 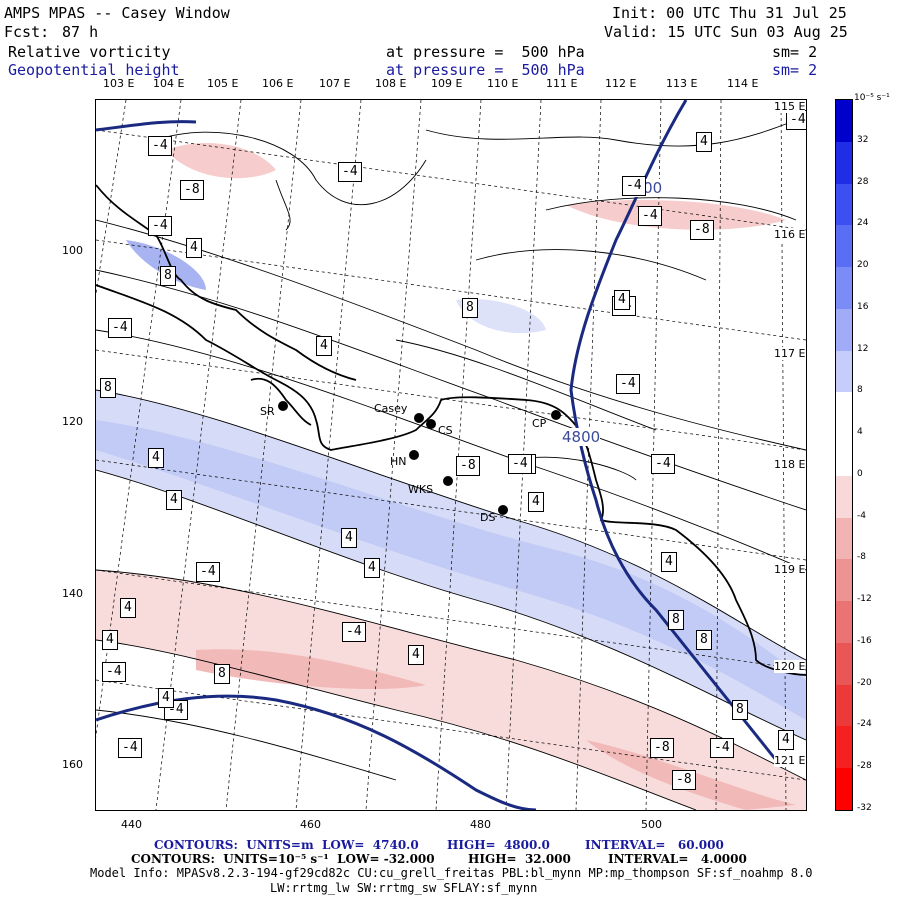 What do you see at coordinates (864, 766) in the screenshot?
I see `colorbar-label: -28` at bounding box center [864, 766].